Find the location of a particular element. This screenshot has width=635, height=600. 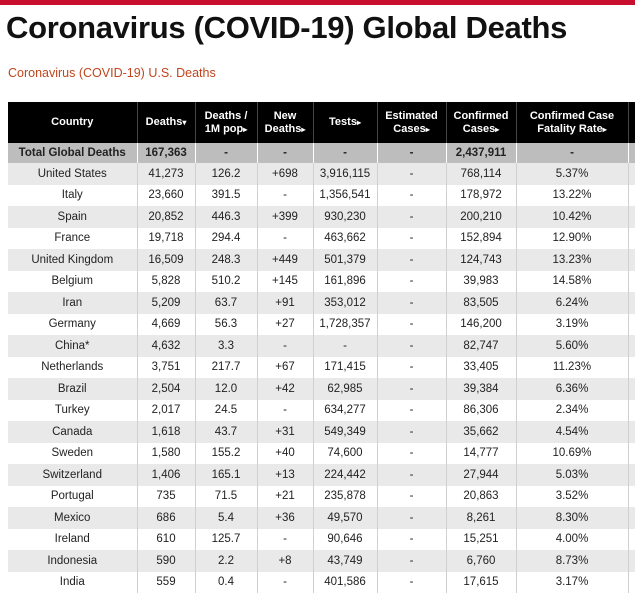

cell-country: Turkey is located at coordinates (73, 410).